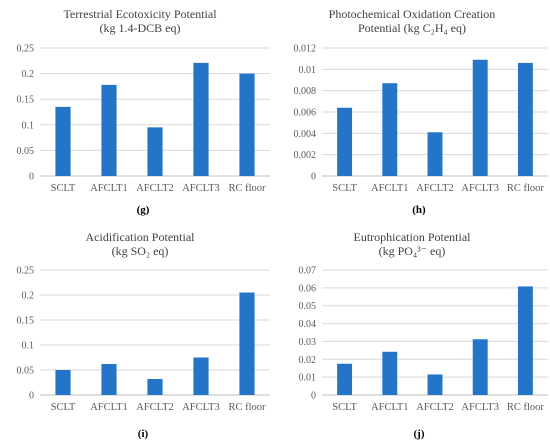 The image size is (550, 444). What do you see at coordinates (308, 271) in the screenshot?
I see `y-tick-label: 0.07` at bounding box center [308, 271].